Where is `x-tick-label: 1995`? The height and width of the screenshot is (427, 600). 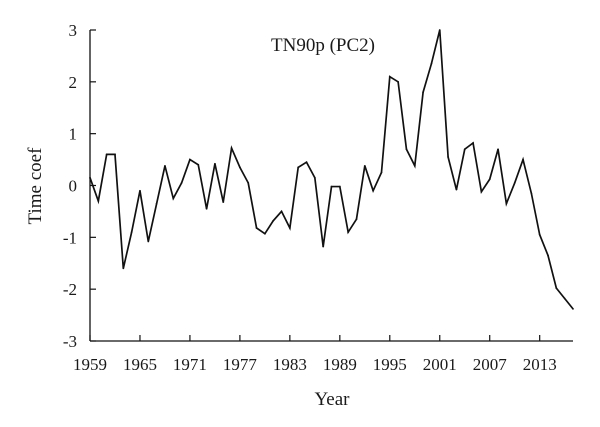
x-tick-label: 1995 is located at coordinates (390, 364).